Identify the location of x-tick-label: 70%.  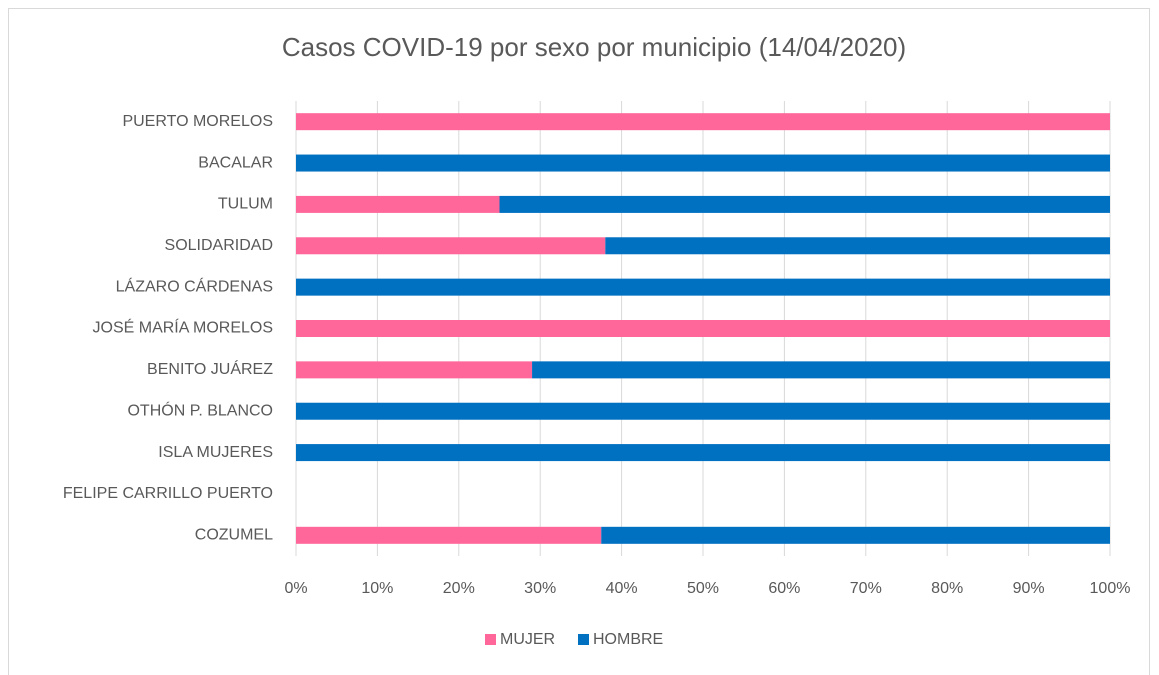
(866, 588).